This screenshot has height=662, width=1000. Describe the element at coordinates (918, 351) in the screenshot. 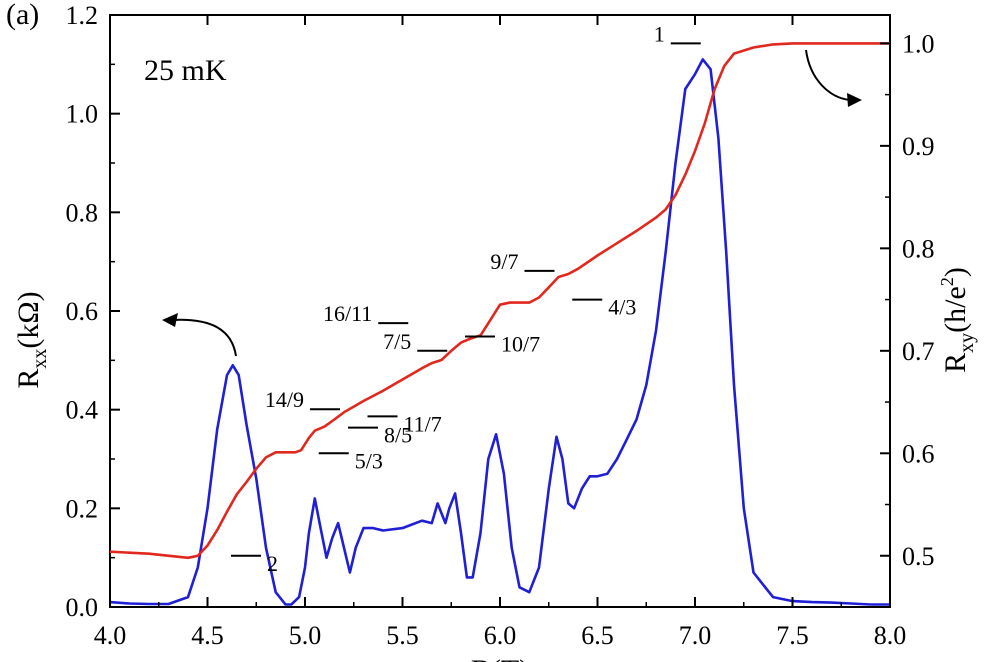

I see `y-right-tick-label: 0.7` at that location.